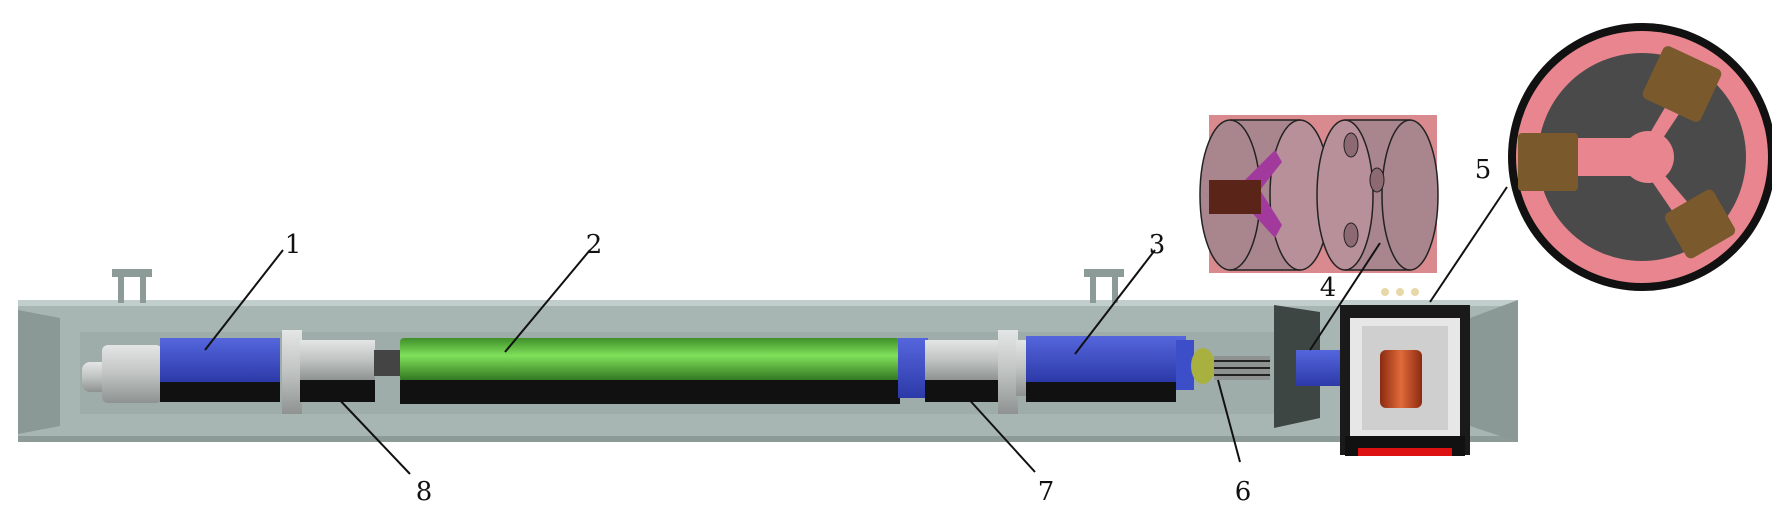 This screenshot has width=1772, height=509. Describe the element at coordinates (1110, 369) in the screenshot. I see `part-3-blue-block` at that location.